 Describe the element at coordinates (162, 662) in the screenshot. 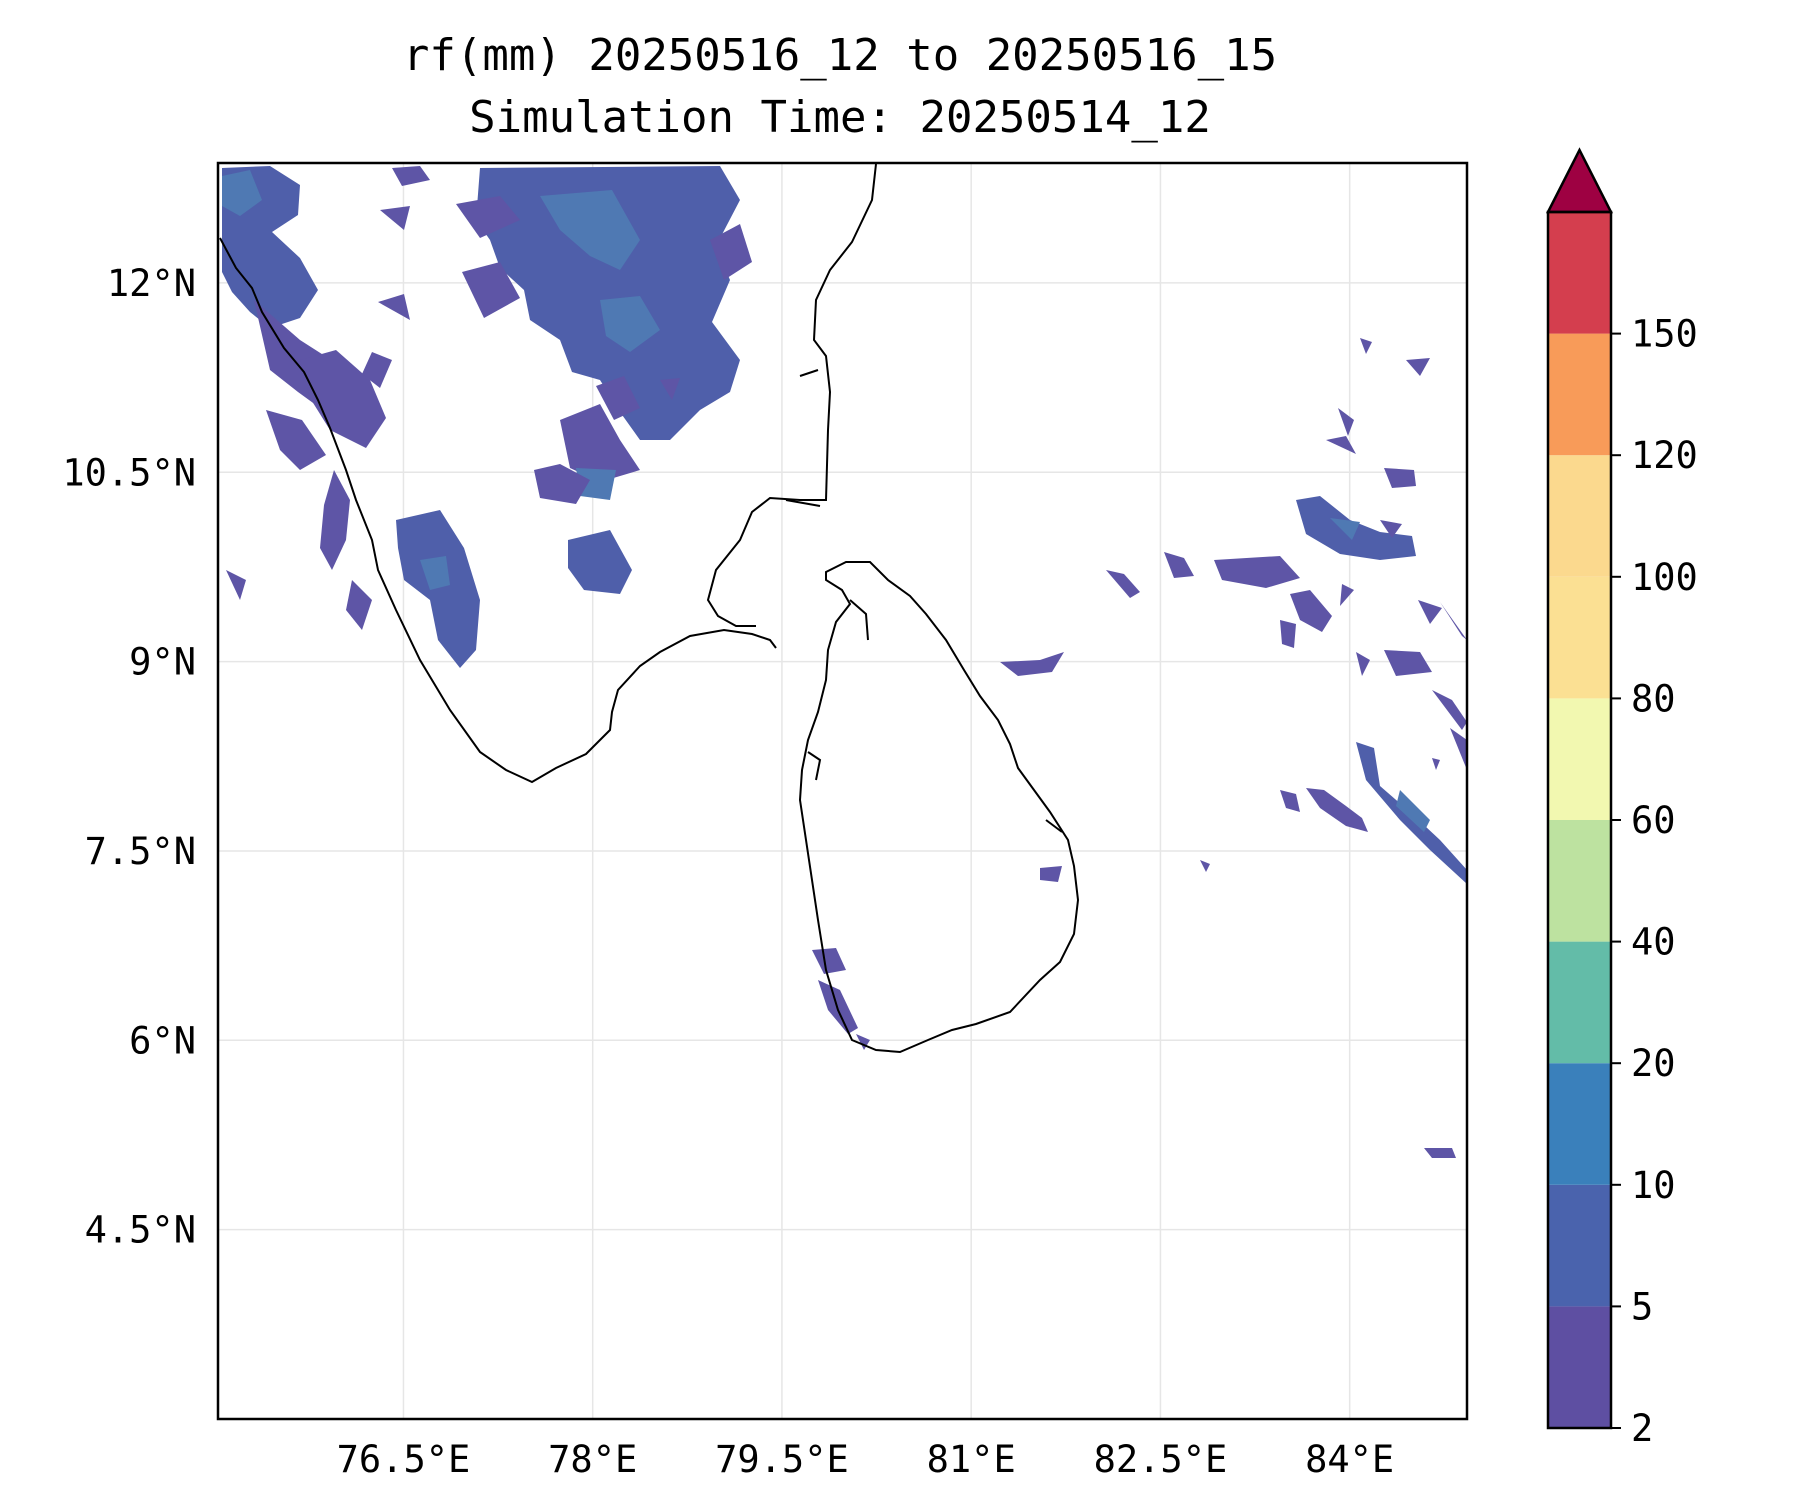

I see `lat-tick-label: 9°N` at that location.